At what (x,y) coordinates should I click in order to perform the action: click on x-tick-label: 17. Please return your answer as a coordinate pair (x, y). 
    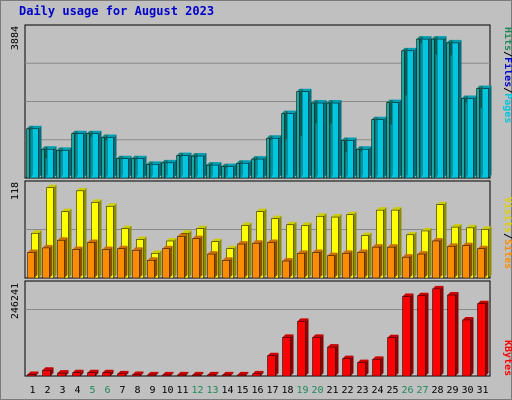
    Looking at the image, I should click on (272, 390).